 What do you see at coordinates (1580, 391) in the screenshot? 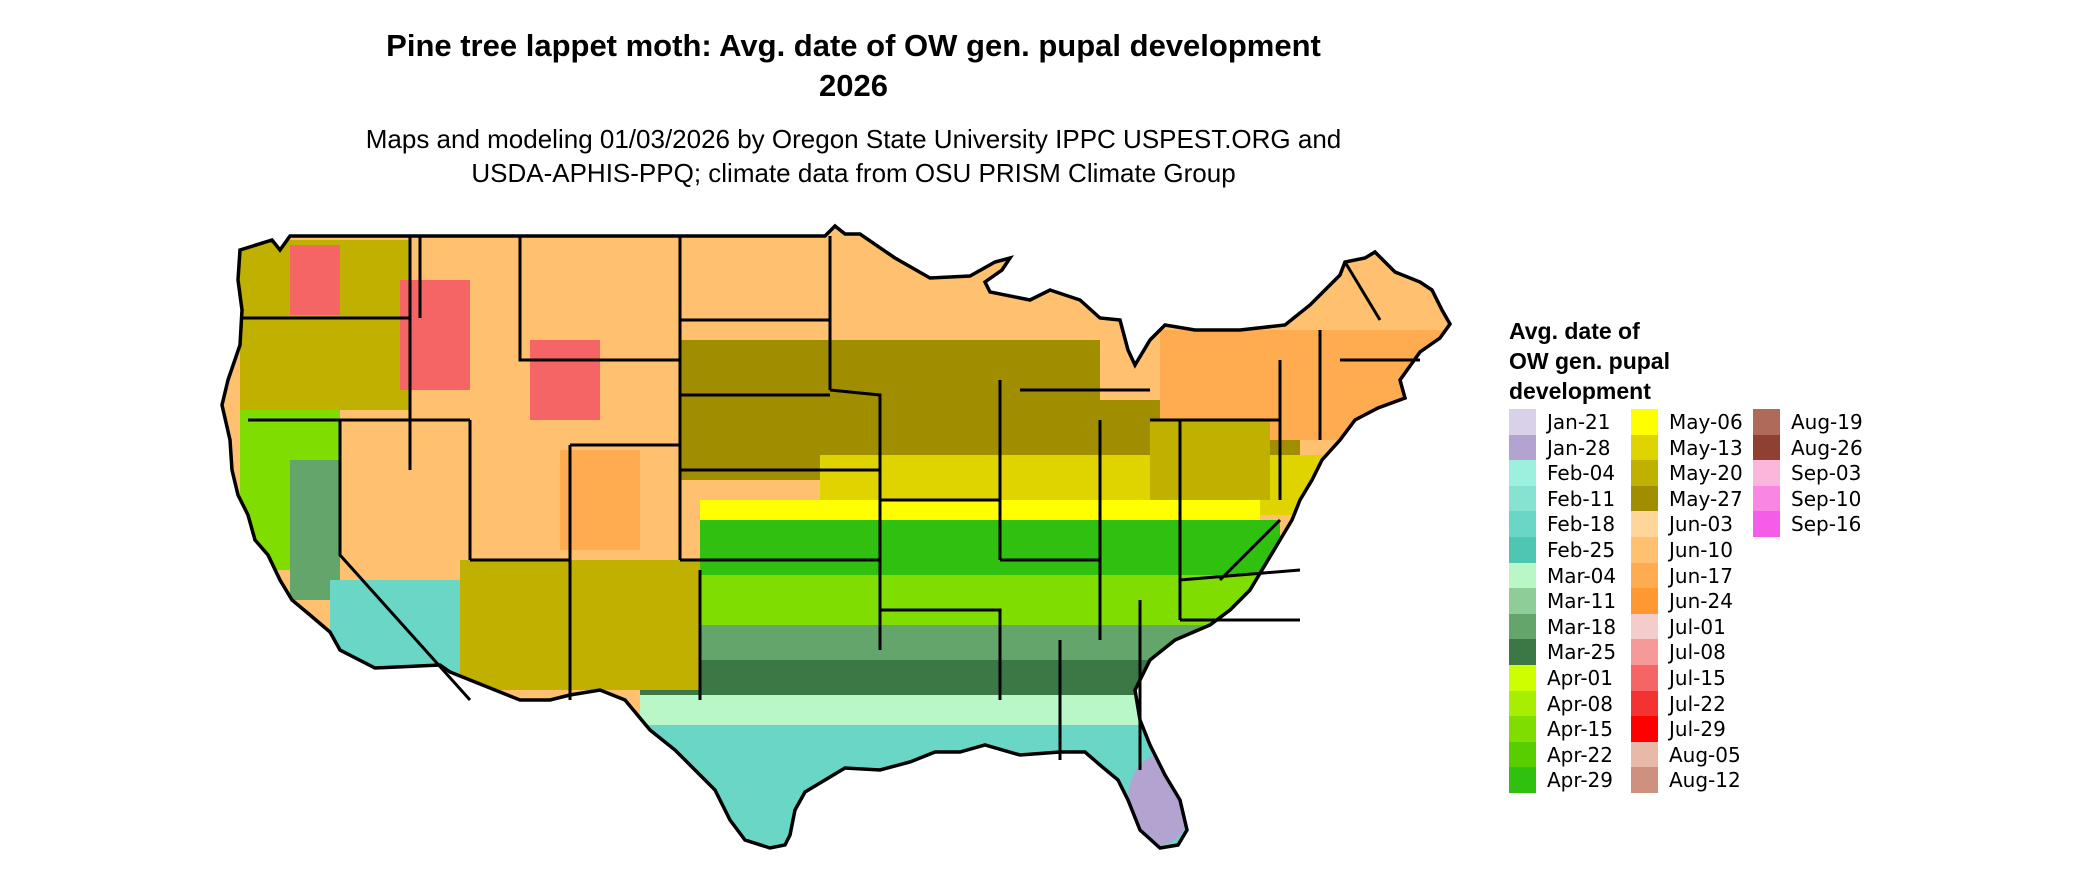
I see `legend-title-line3: development` at bounding box center [1580, 391].